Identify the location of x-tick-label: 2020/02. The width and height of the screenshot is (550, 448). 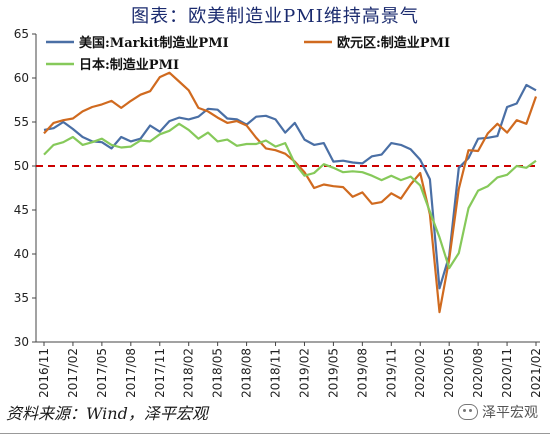
(420, 373).